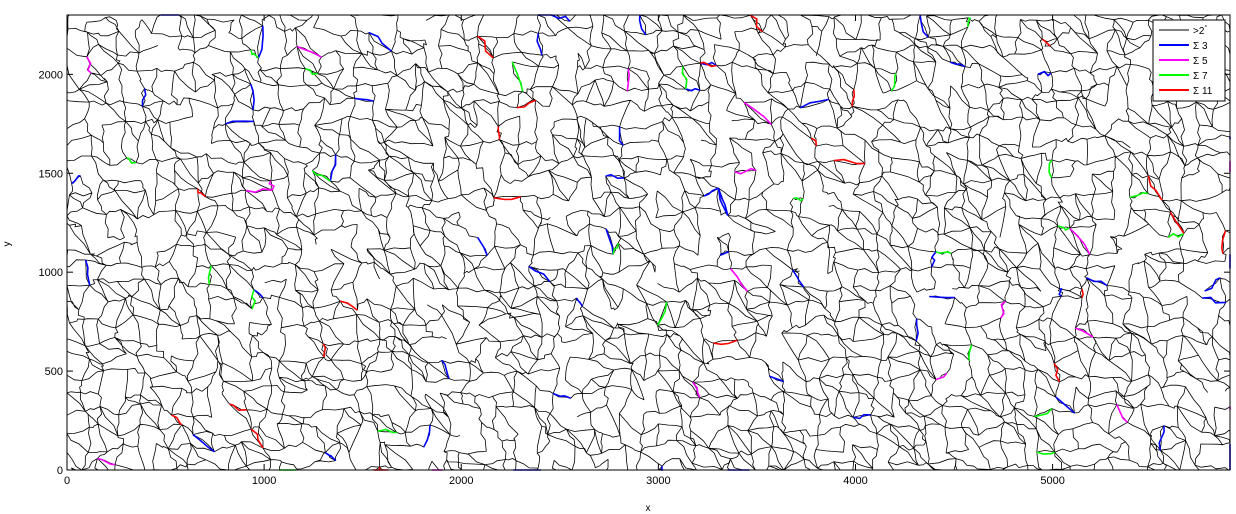 The image size is (1236, 514). What do you see at coordinates (1189, 60) in the screenshot?
I see `legend: >2° Σ 3 Σ 5 Σ 7 Σ 11` at bounding box center [1189, 60].